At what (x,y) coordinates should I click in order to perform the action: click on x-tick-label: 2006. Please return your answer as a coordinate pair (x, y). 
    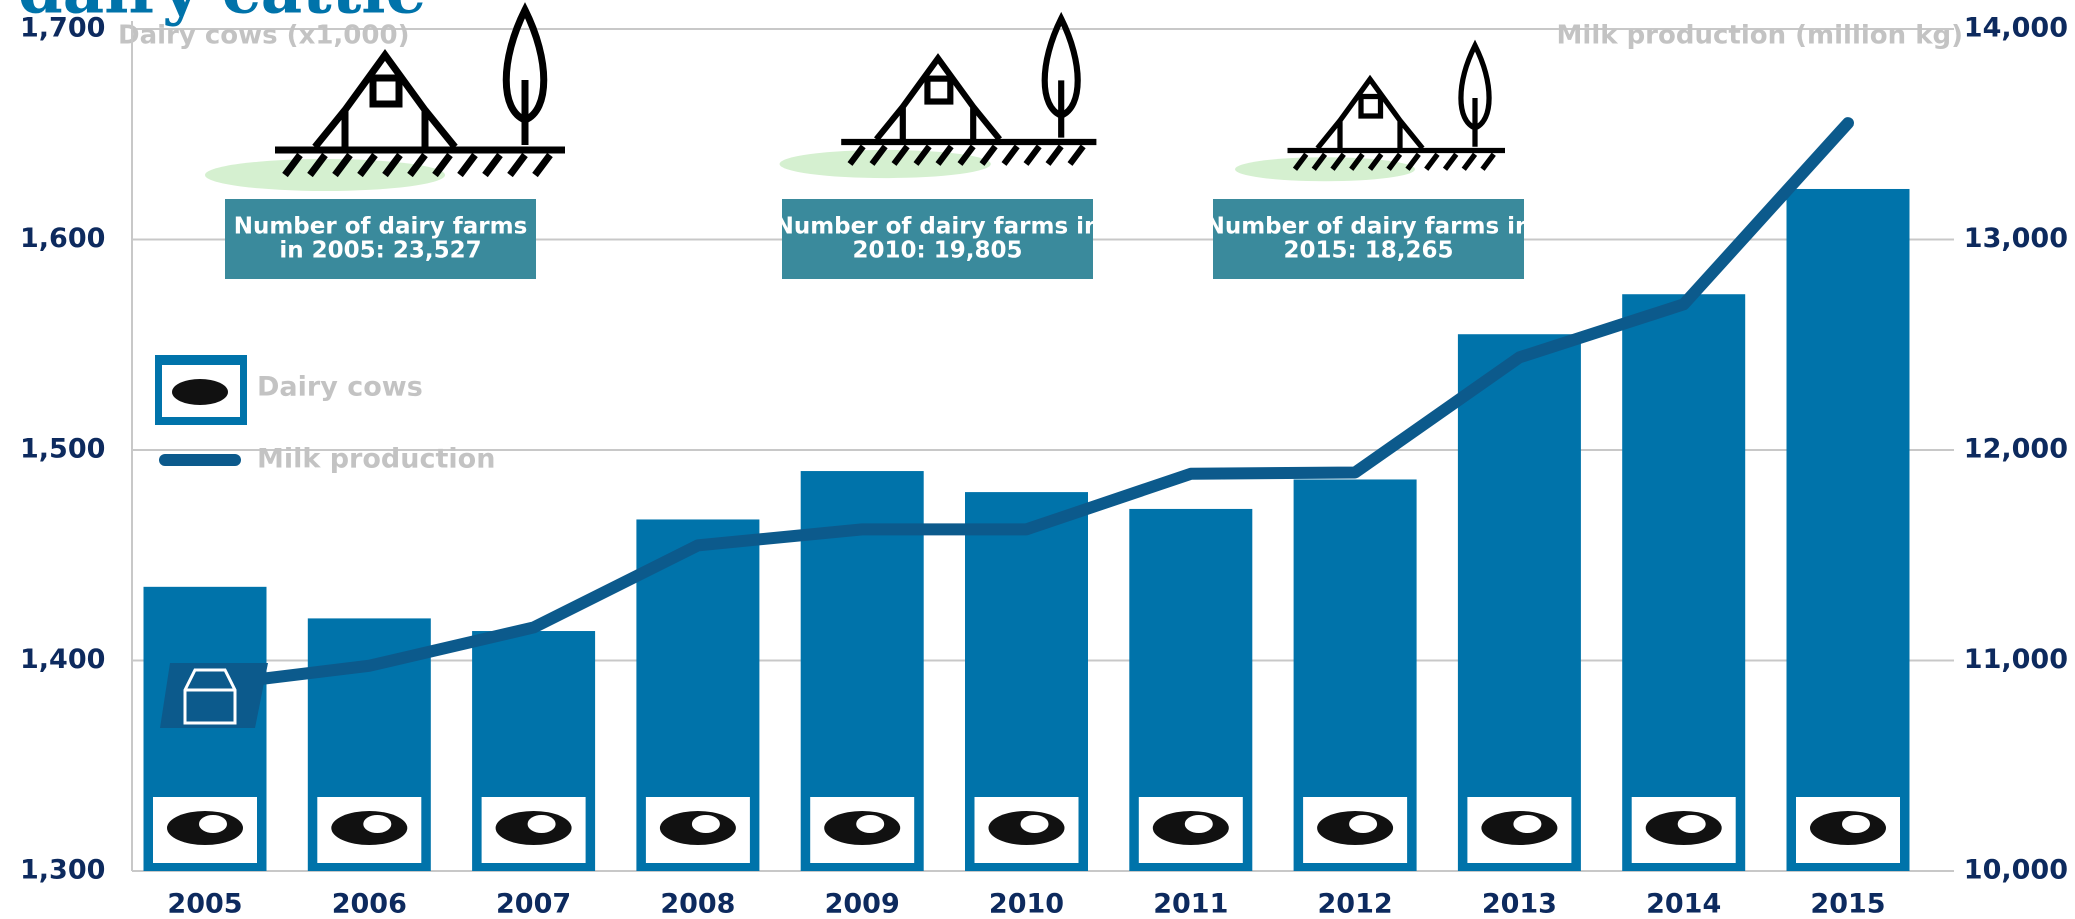
    Looking at the image, I should click on (369, 904).